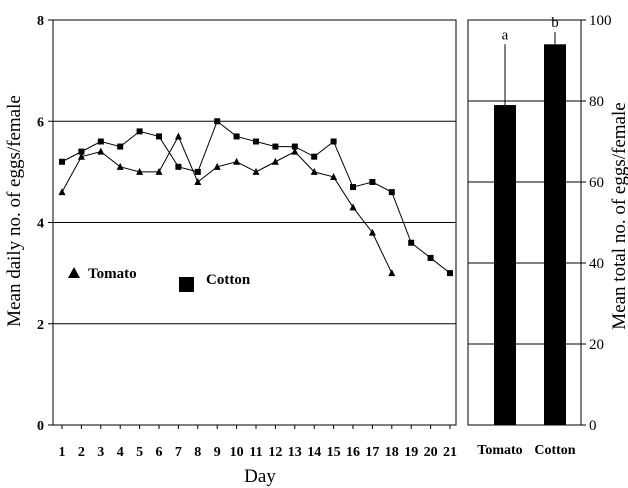 This screenshot has width=628, height=488. Describe the element at coordinates (554, 450) in the screenshot. I see `cotton-category-label: Cotton` at that location.